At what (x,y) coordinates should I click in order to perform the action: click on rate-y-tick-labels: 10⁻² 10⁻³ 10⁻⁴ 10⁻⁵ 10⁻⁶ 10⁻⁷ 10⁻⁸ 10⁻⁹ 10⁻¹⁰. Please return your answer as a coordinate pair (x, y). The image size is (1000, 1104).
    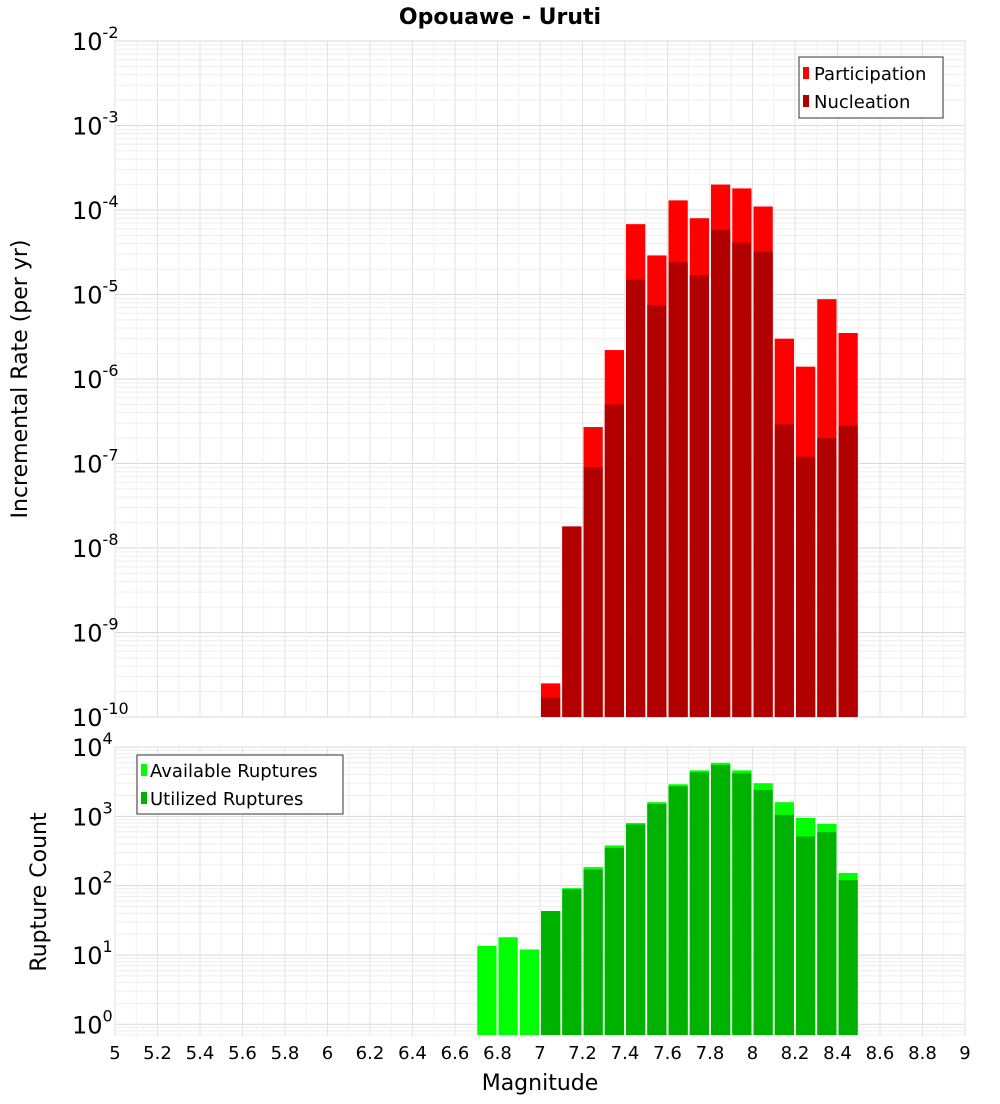
    Looking at the image, I should click on (100, 377).